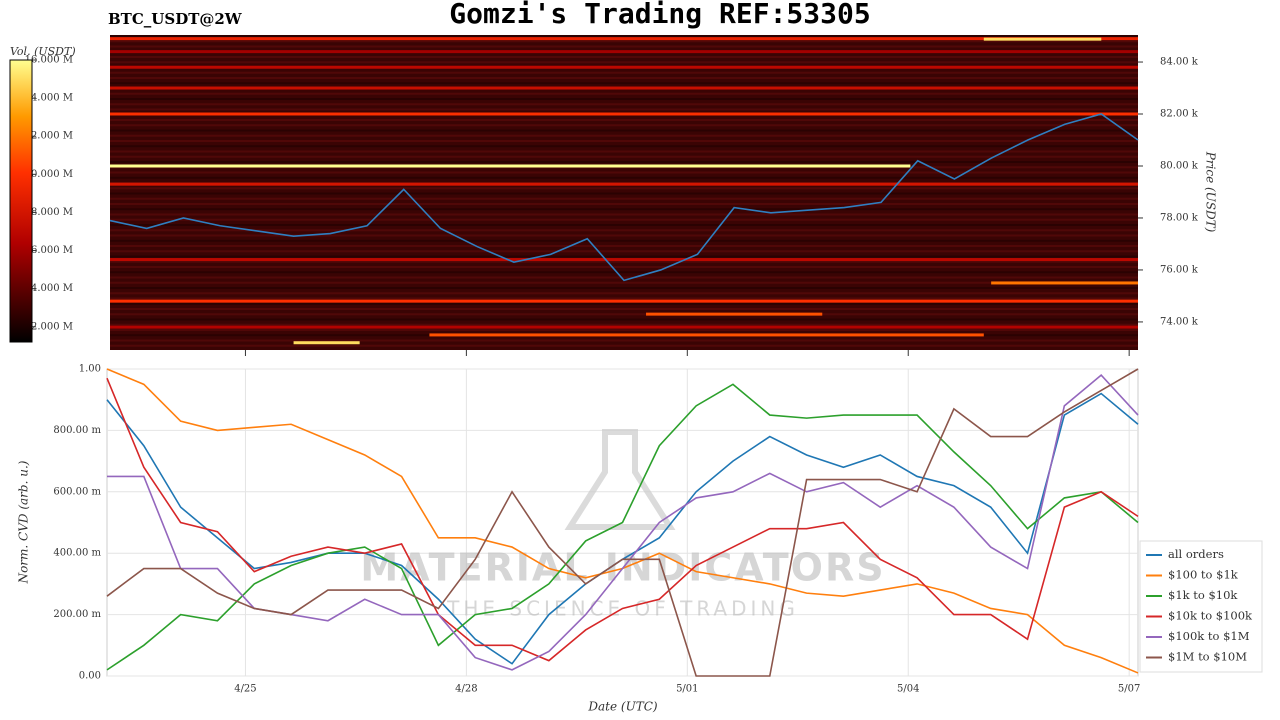  What do you see at coordinates (77, 430) in the screenshot?
I see `y-tick-label: 800.00 m` at bounding box center [77, 430].